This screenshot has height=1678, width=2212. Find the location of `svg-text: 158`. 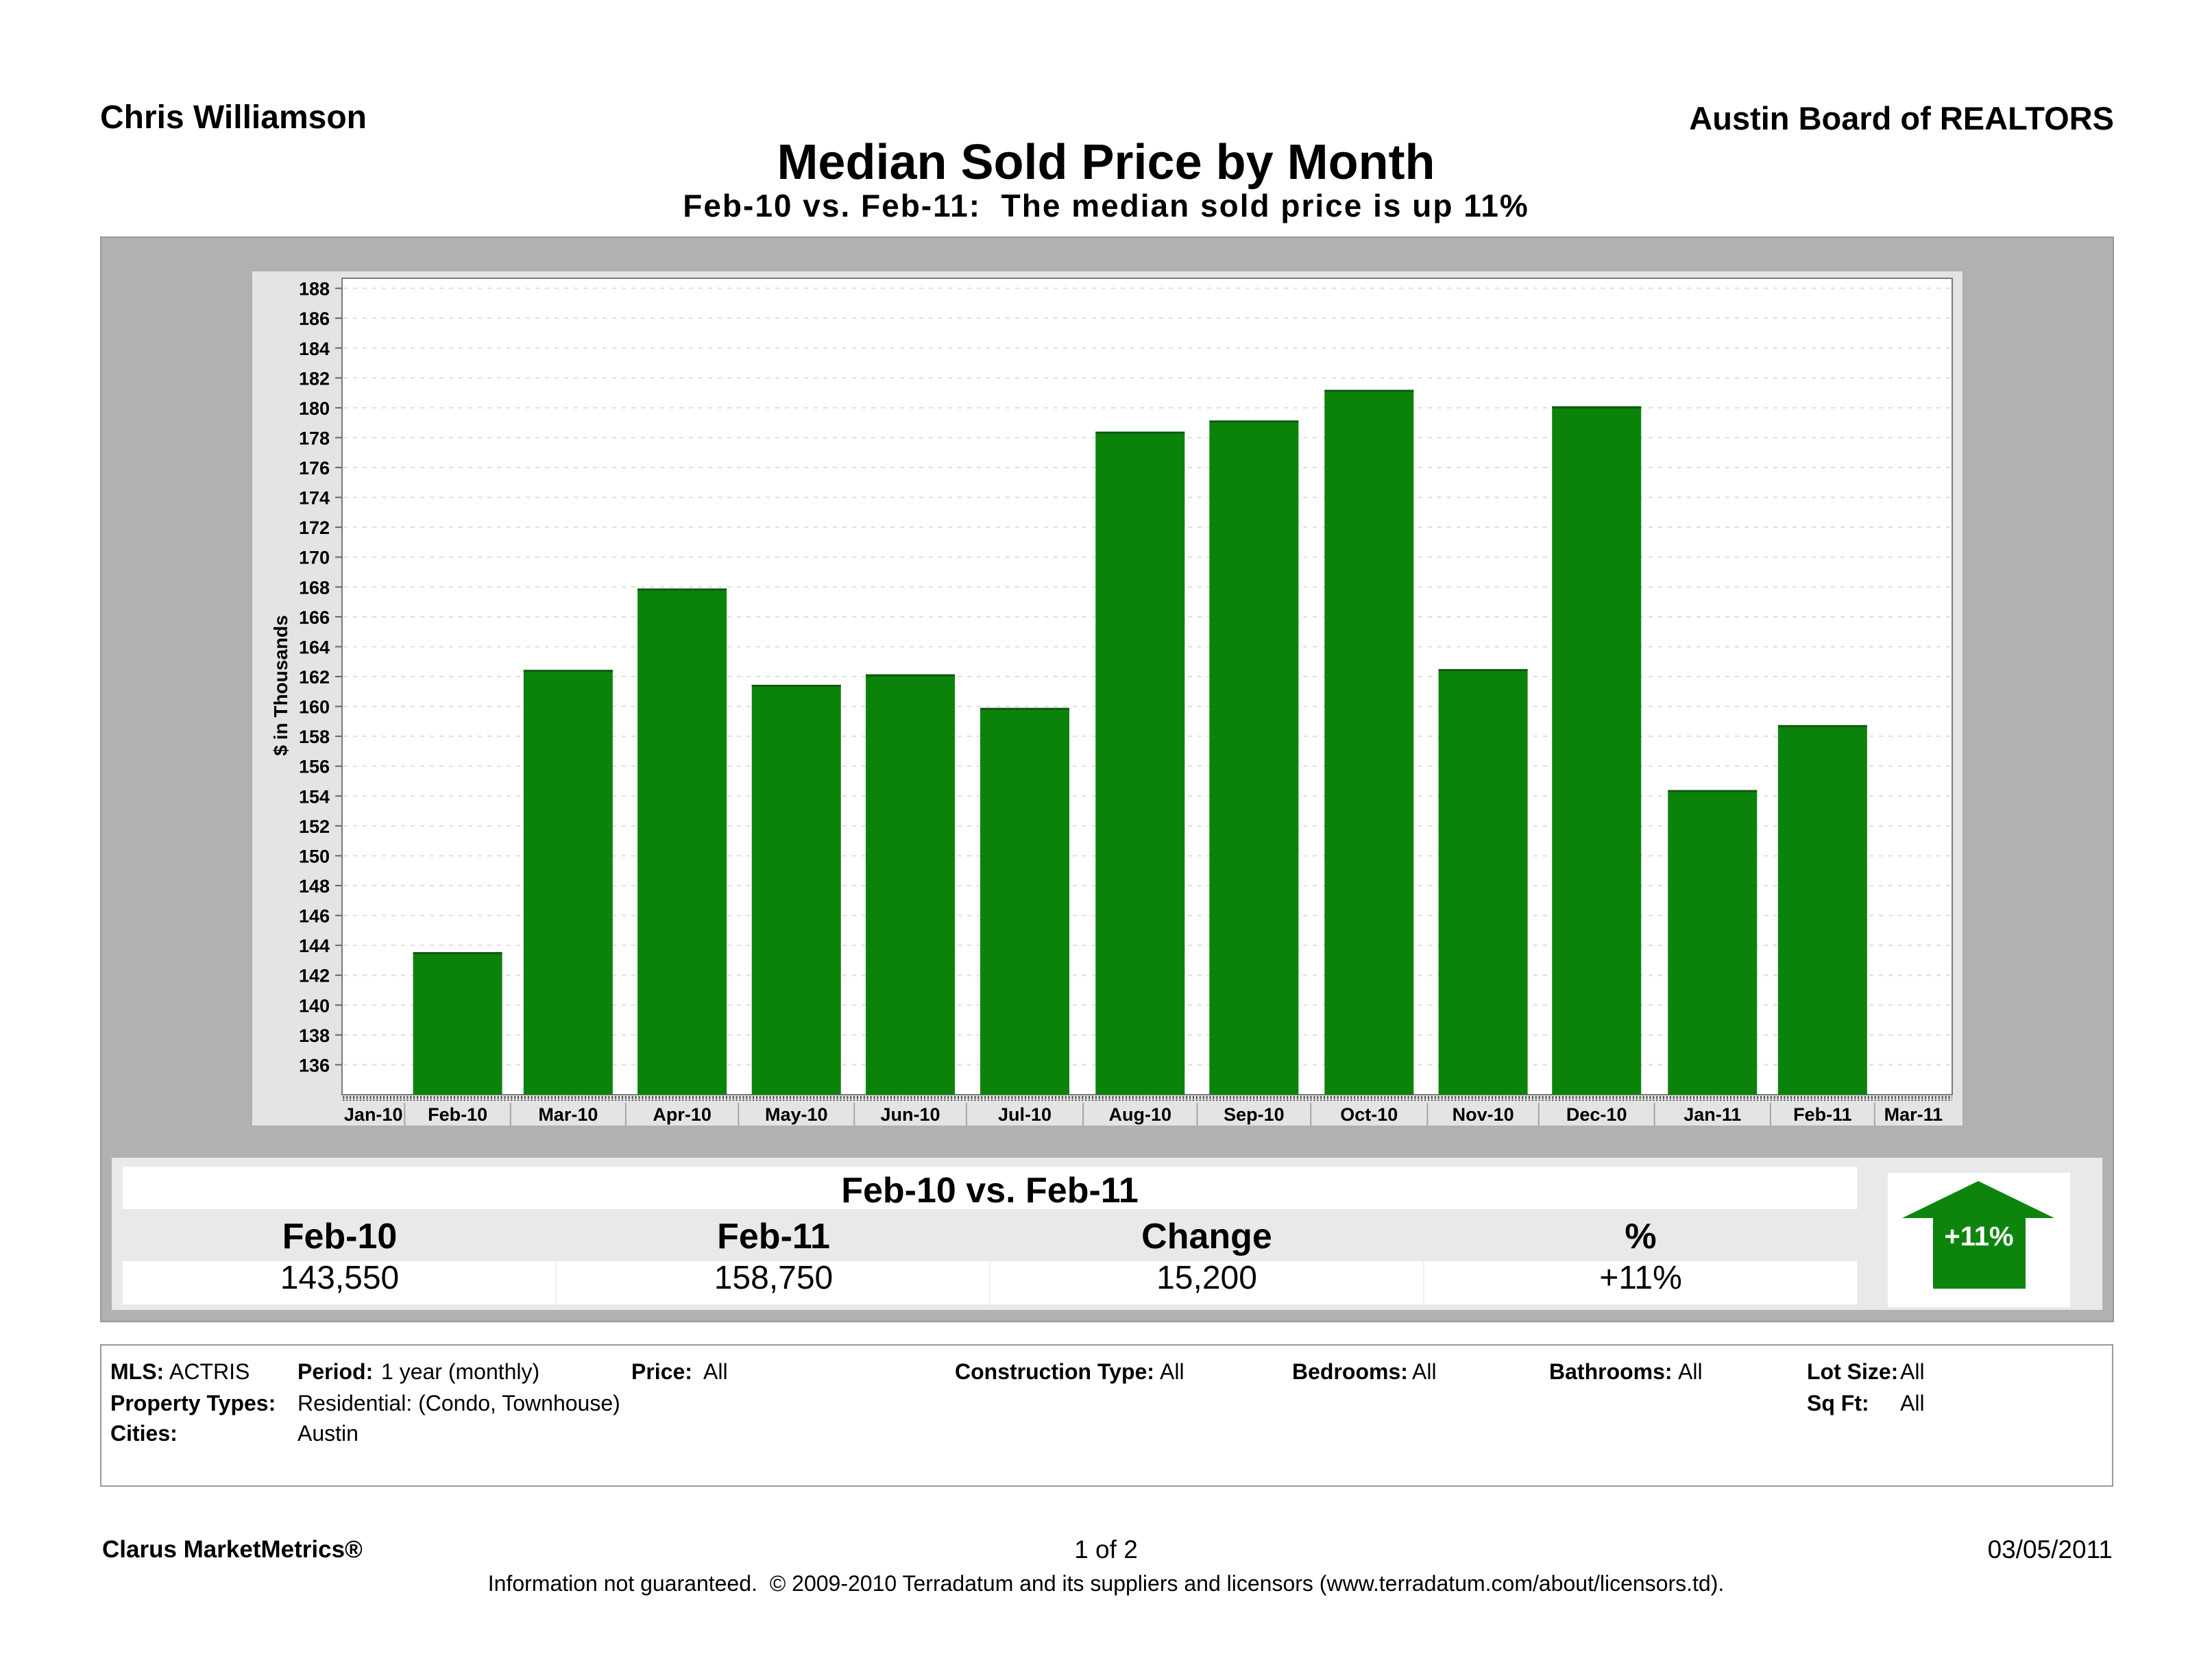

svg-text: 158 is located at coordinates (314, 737).